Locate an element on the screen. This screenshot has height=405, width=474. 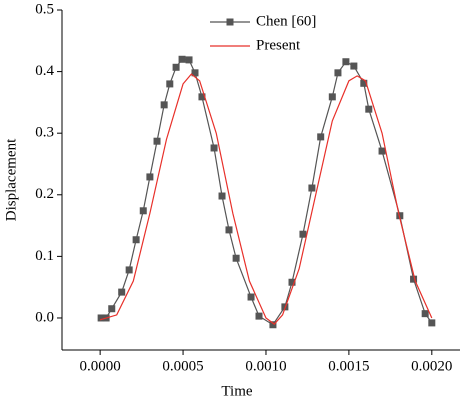
x-tick-label: 0.0010 is located at coordinates (265, 366).